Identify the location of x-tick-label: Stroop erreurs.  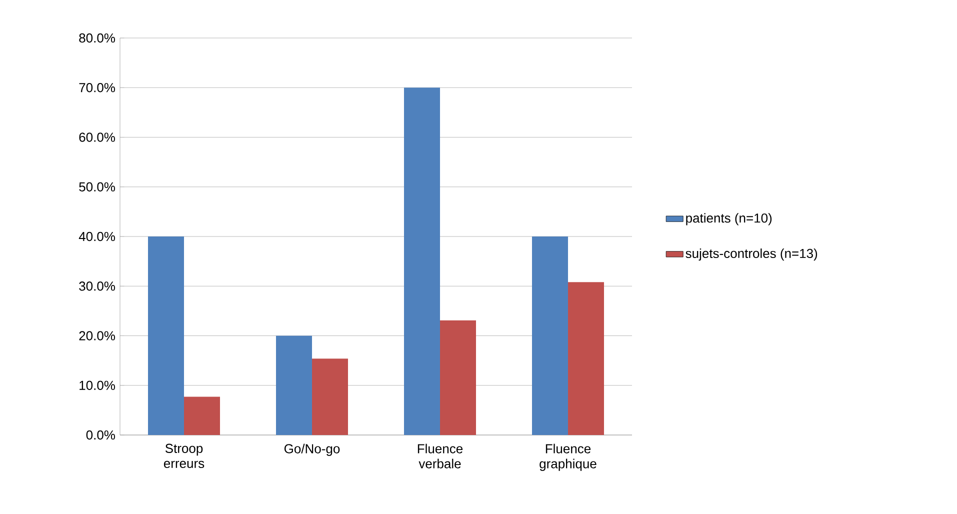
(184, 456).